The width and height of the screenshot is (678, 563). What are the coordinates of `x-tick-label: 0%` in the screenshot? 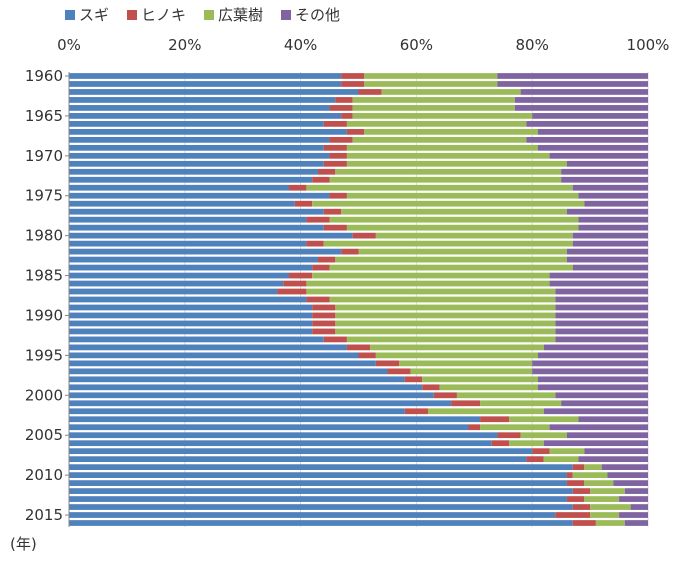 It's located at (69, 45).